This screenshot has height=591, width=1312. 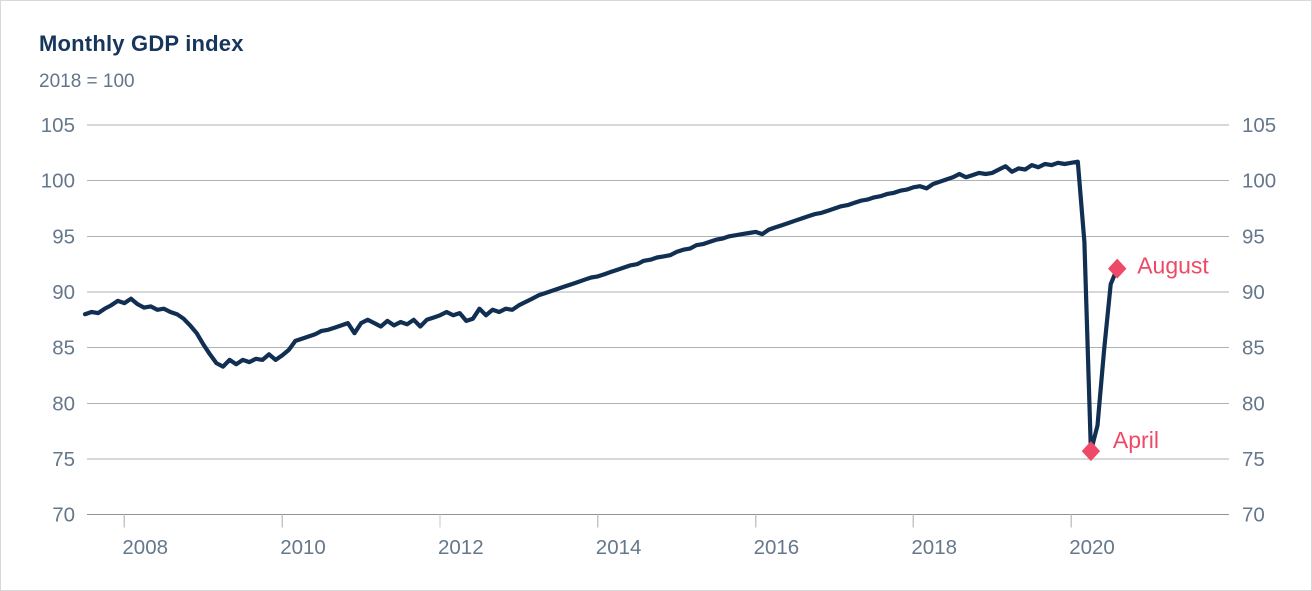 What do you see at coordinates (63, 515) in the screenshot?
I see `y-axis-label-left: 70` at bounding box center [63, 515].